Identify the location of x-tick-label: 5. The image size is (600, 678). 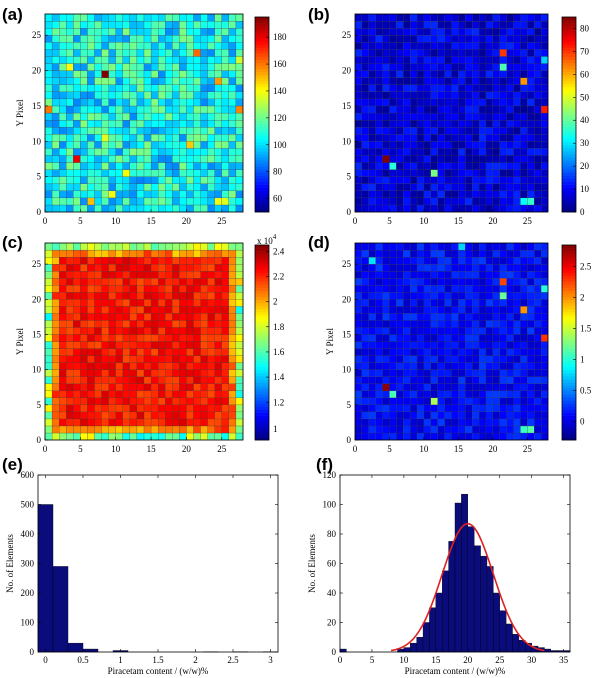
(80, 221).